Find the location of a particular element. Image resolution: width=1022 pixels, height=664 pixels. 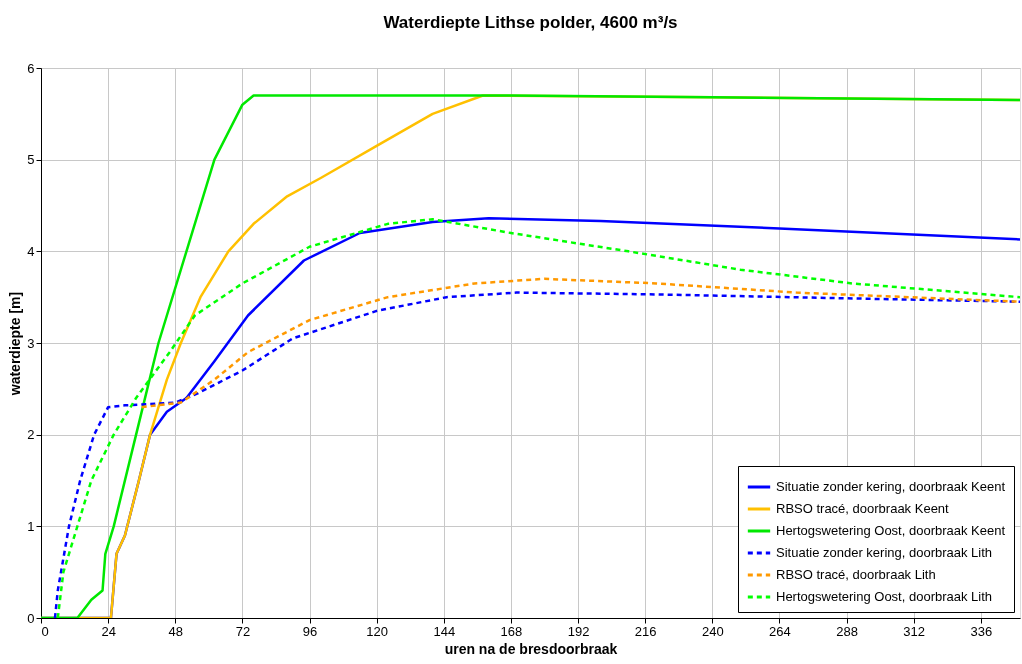

legend-label: Hertogswetering Oost, doorbraak Keent is located at coordinates (891, 530).